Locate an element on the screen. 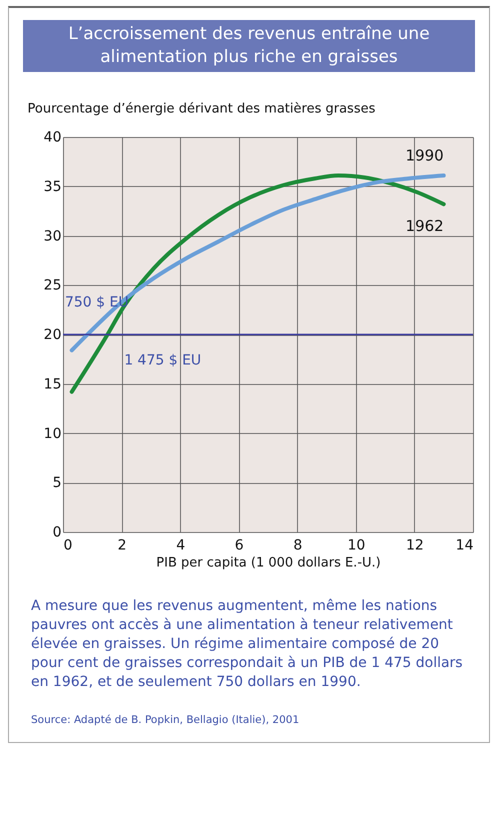 The height and width of the screenshot is (823, 498). x-tick-label: 10 is located at coordinates (356, 546).